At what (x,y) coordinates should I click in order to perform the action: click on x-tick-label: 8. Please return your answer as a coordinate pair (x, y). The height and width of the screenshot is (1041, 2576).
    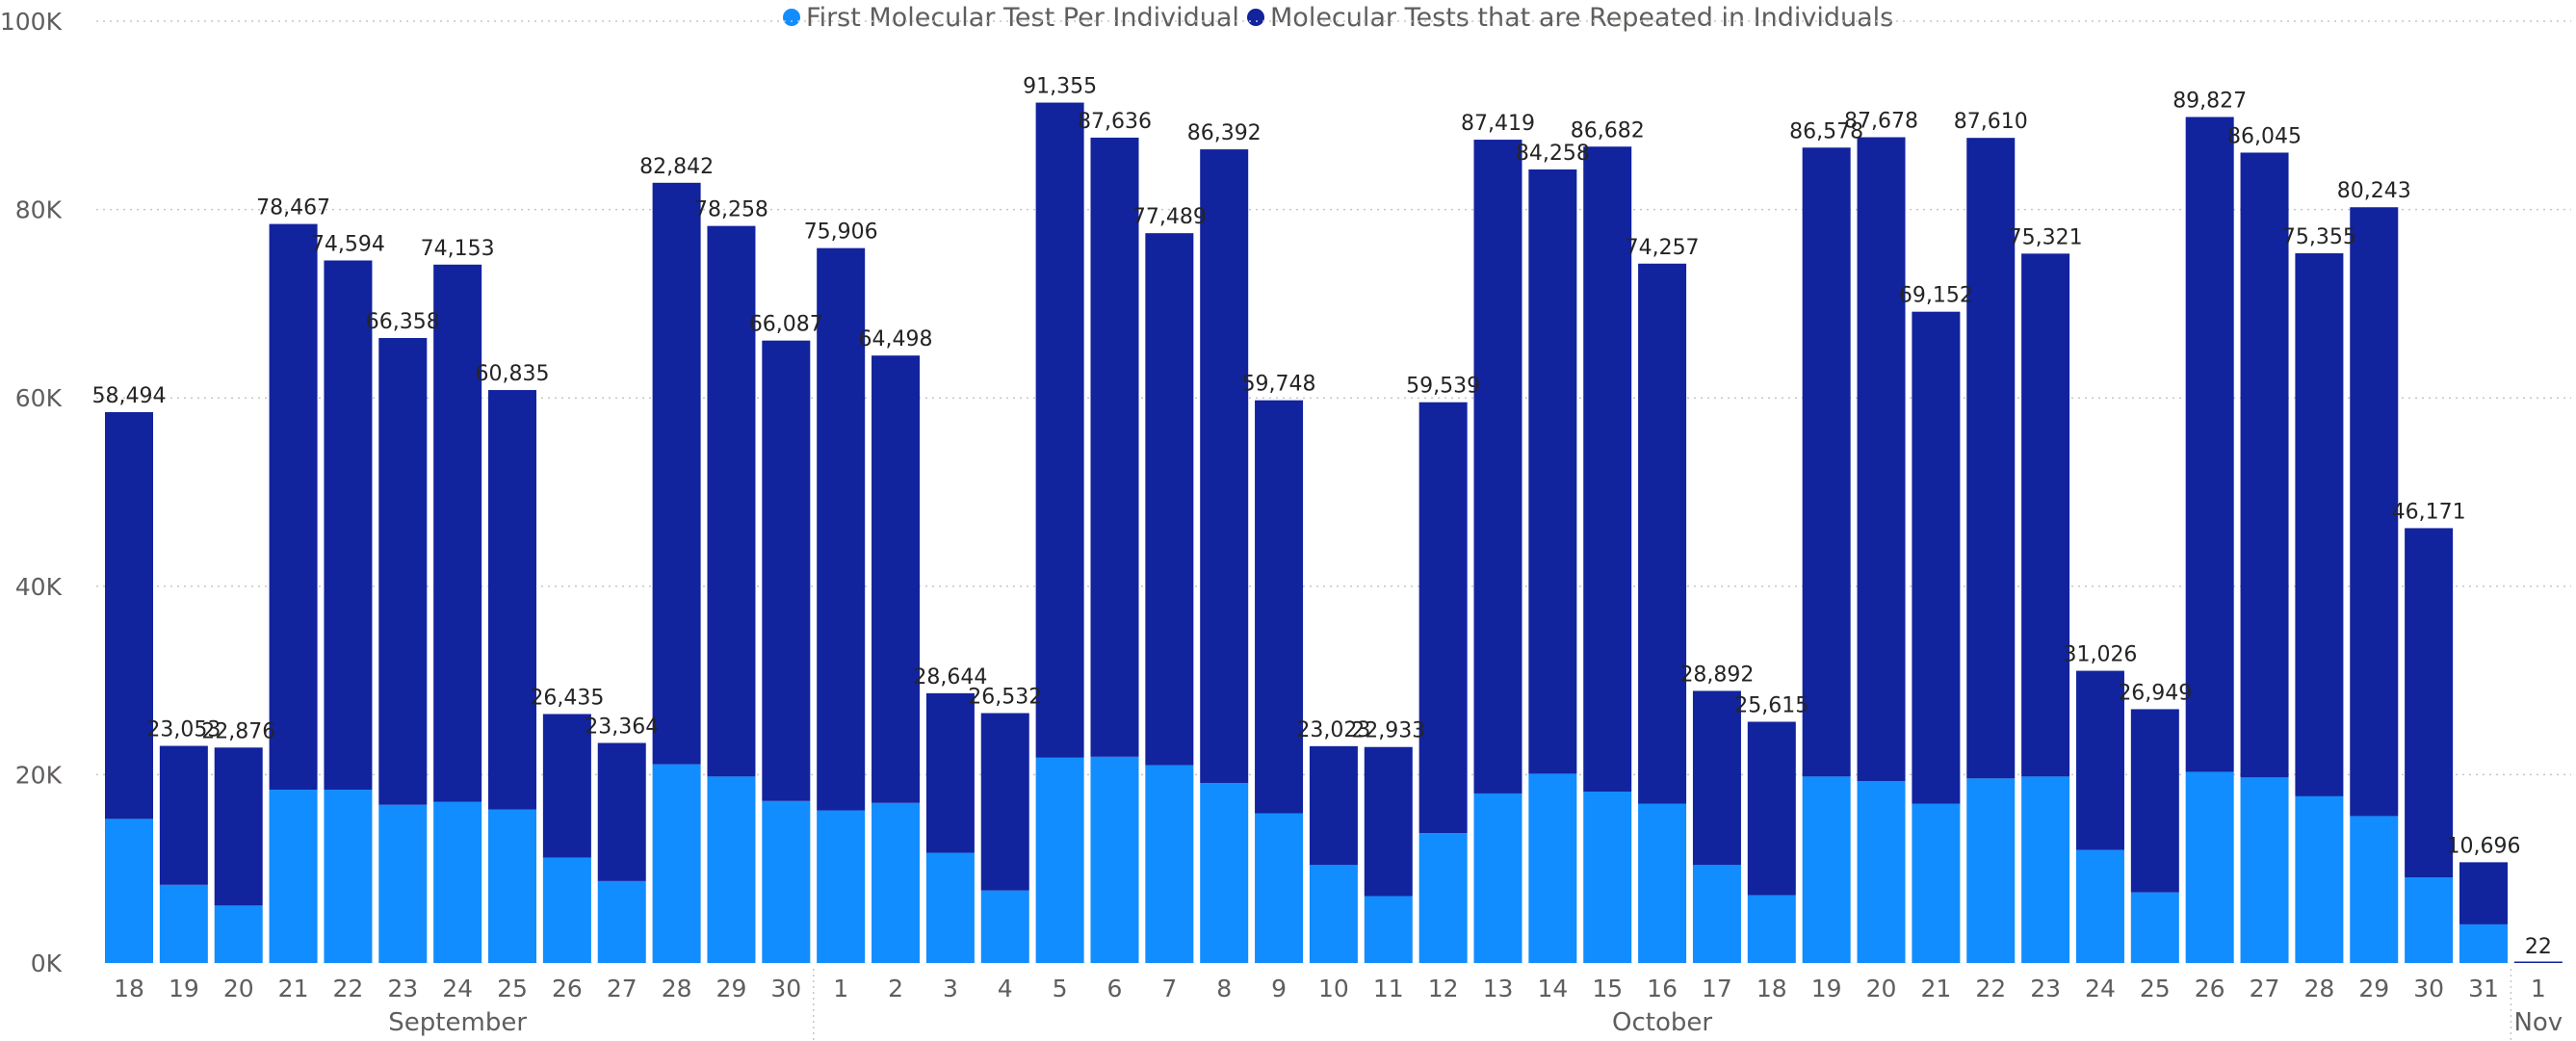
    Looking at the image, I should click on (1224, 988).